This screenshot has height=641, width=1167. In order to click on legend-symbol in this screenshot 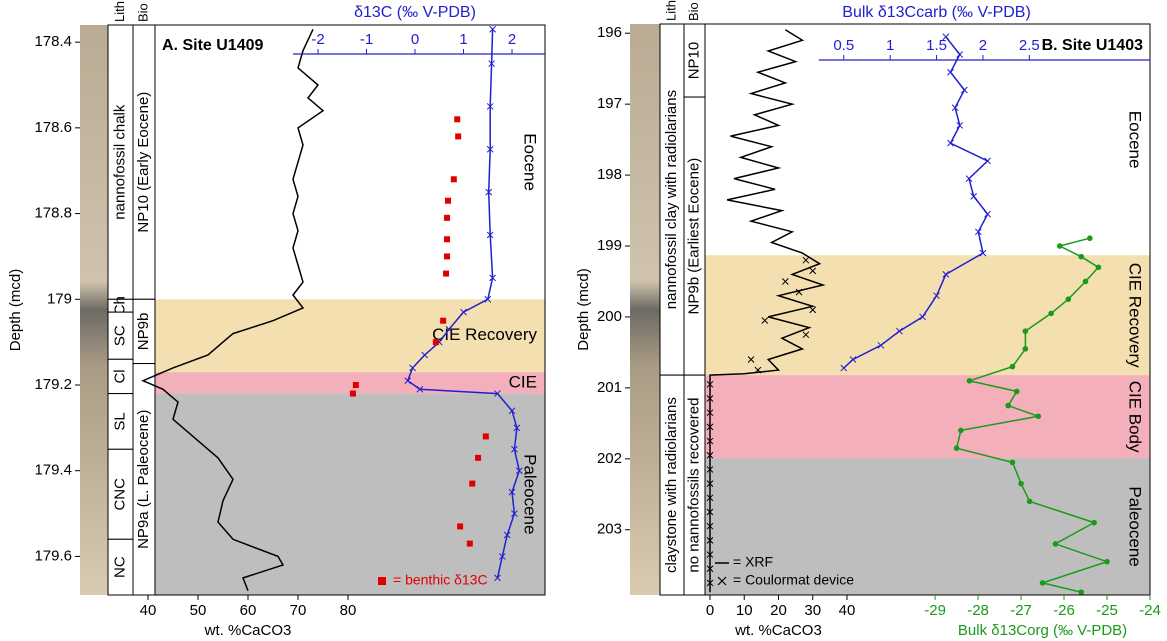, I will do `click(382, 581)`.